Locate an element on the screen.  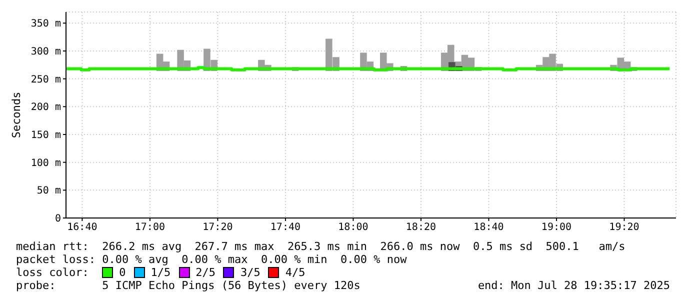
x-tick-label: 18:40 is located at coordinates (489, 228).